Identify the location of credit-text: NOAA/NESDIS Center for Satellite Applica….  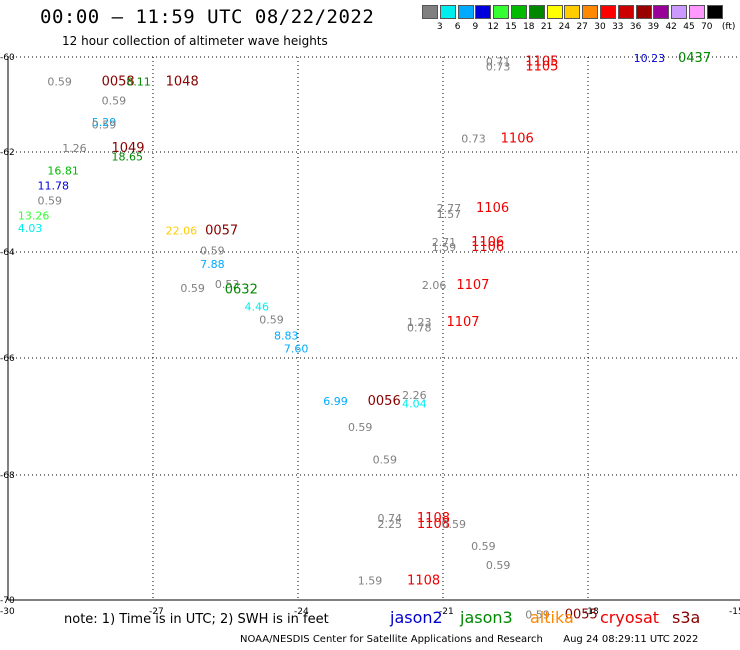
(391, 639).